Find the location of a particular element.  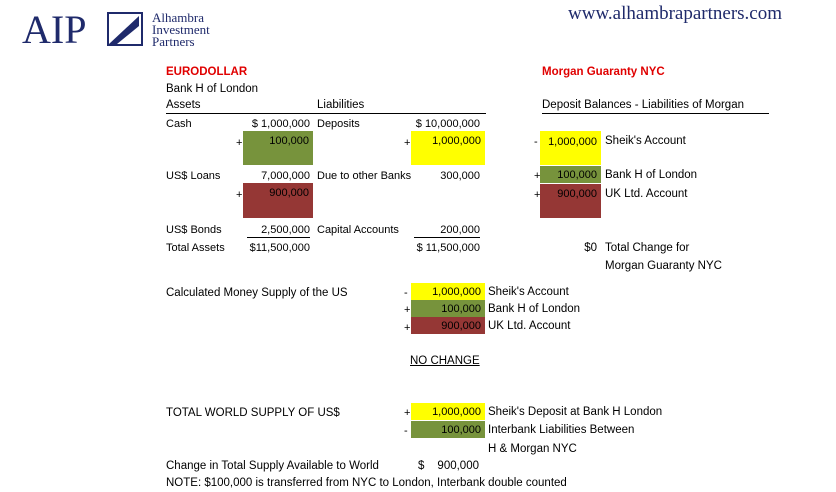

capital-value: 200,000 is located at coordinates (460, 230).